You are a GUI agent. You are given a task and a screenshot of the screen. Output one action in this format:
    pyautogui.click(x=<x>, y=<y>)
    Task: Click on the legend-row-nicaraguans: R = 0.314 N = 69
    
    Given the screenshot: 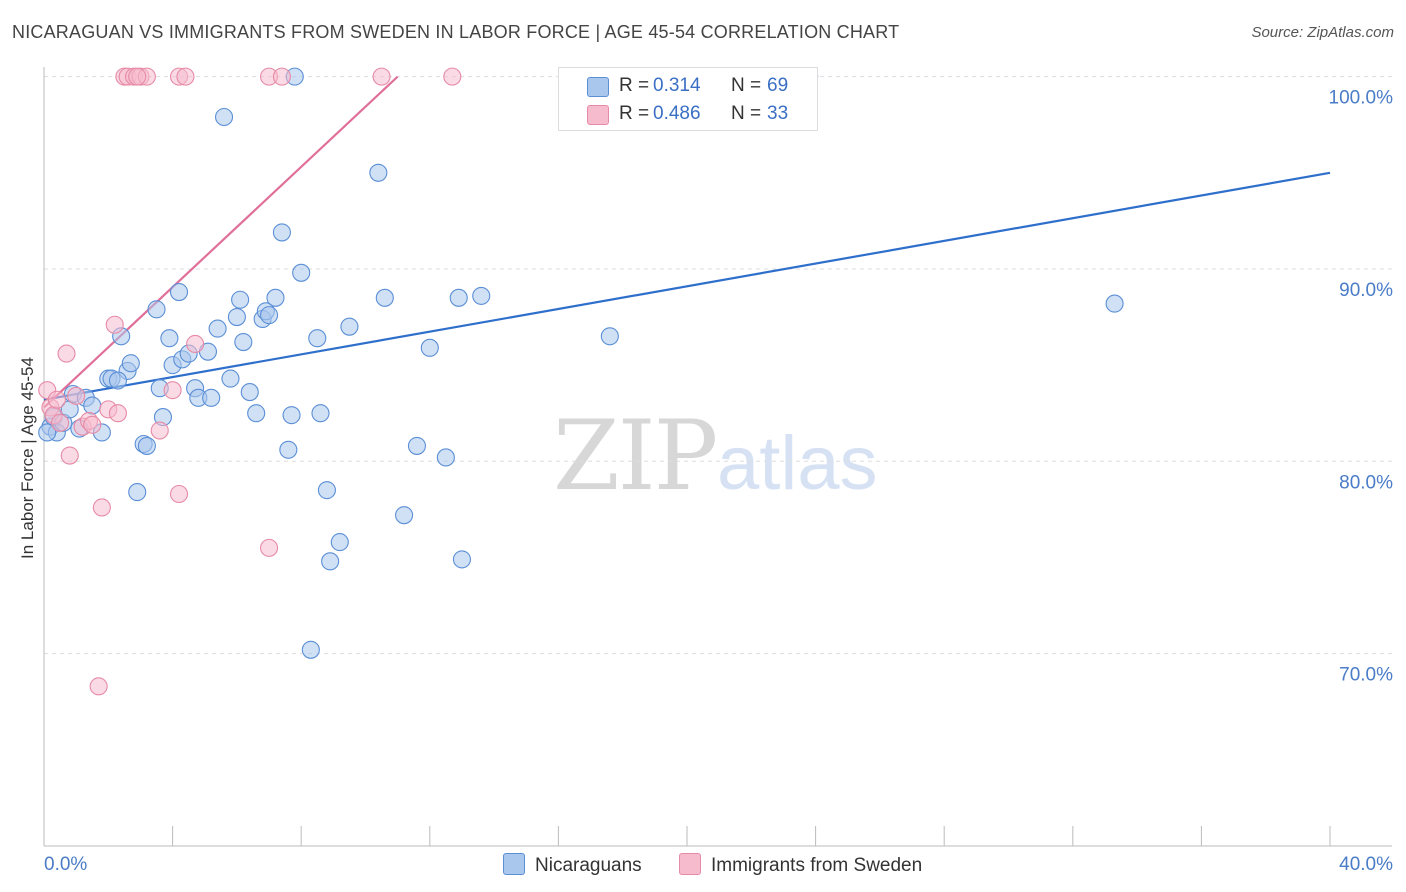 What is the action you would take?
    pyautogui.click(x=687, y=87)
    